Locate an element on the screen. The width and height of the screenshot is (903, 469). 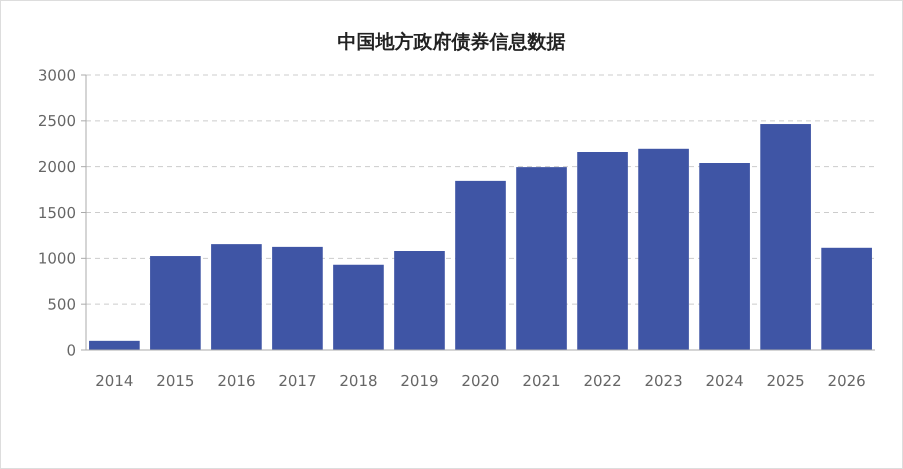
x-tick-label: 2020 is located at coordinates (480, 381).